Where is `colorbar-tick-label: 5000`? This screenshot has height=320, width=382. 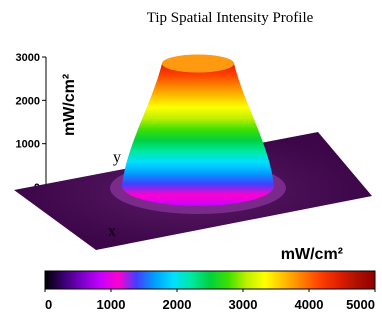
colorbar-tick-label: 5000 is located at coordinates (360, 304).